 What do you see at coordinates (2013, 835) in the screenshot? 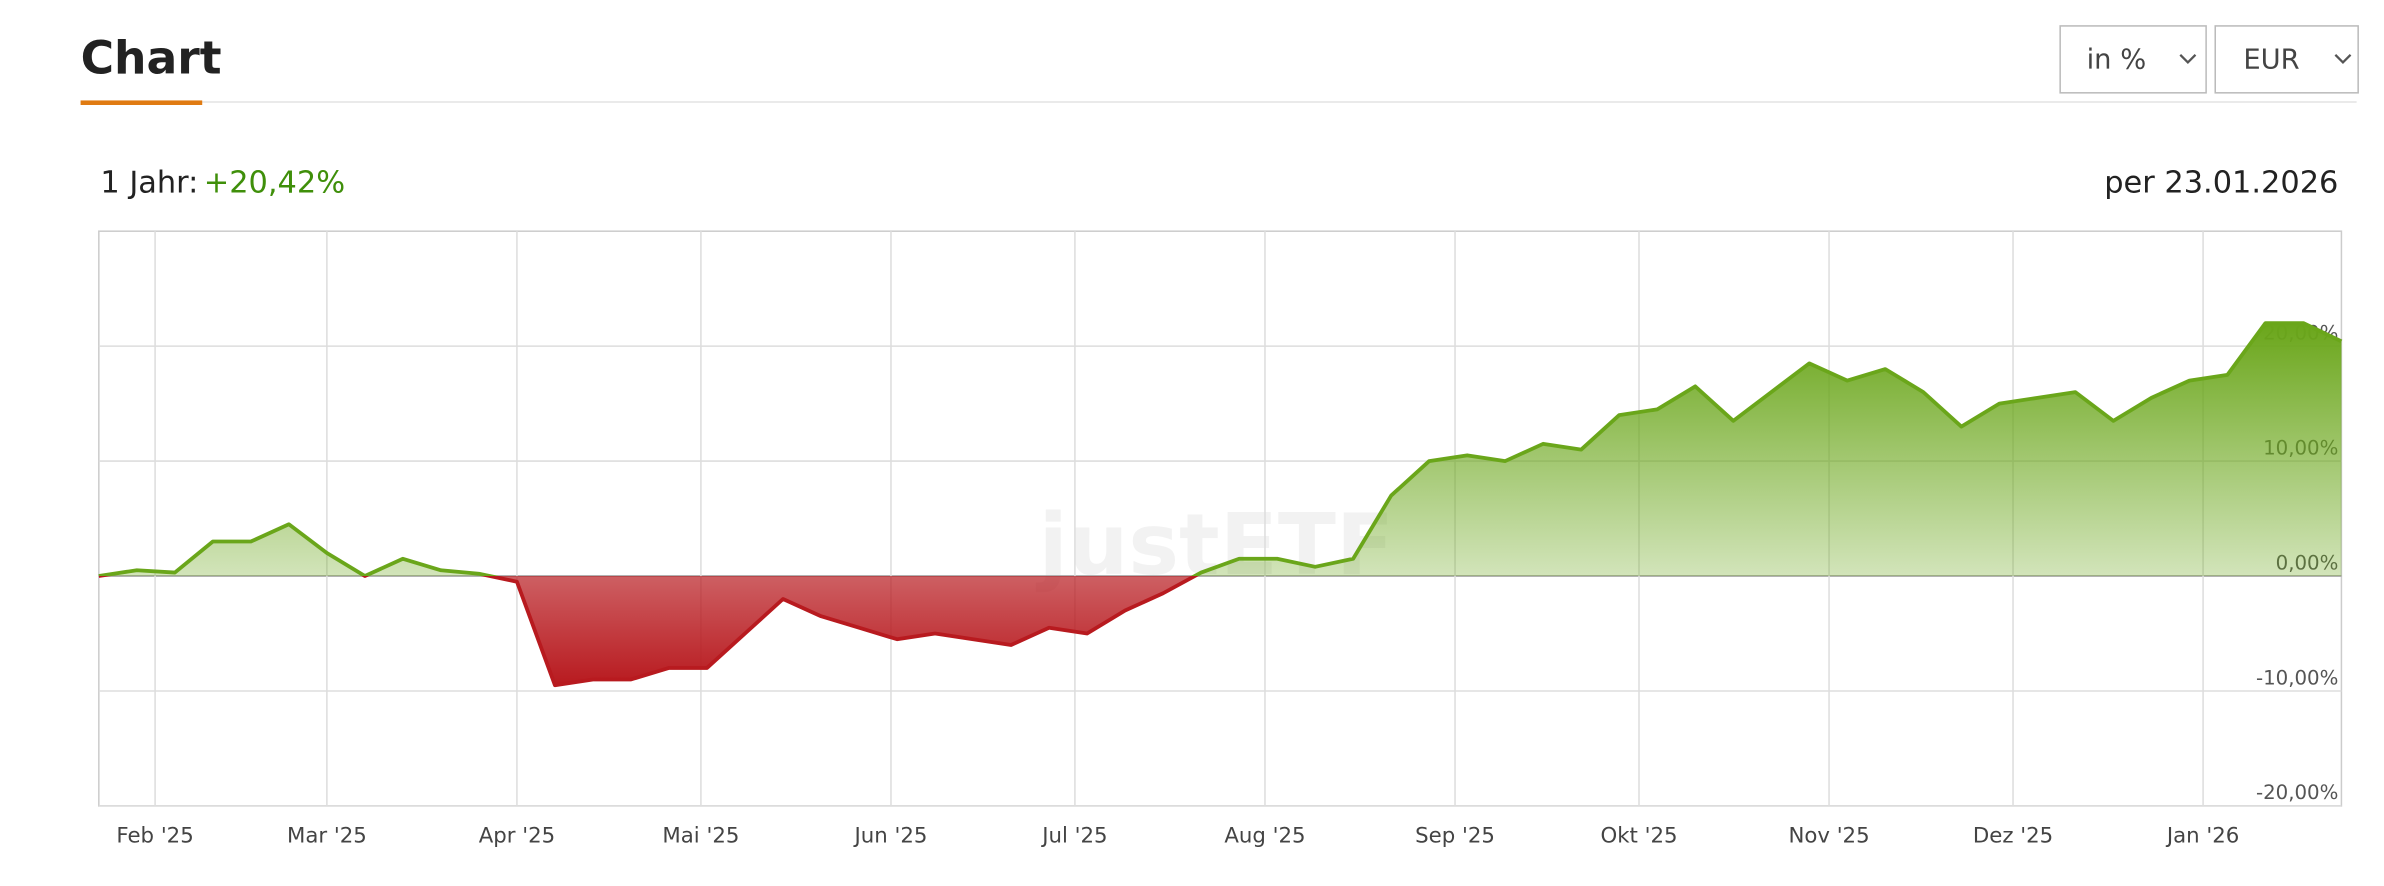
I see `x-tick-label: Dez '25` at bounding box center [2013, 835].